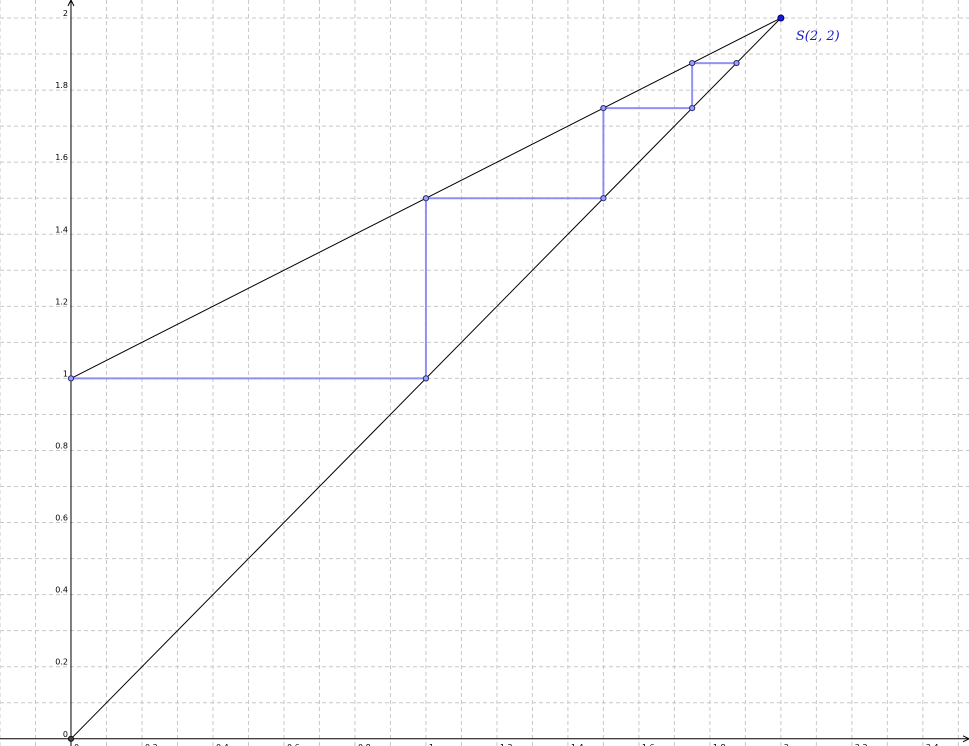  Describe the element at coordinates (61, 662) in the screenshot. I see `y-tick-label: 0.2` at that location.